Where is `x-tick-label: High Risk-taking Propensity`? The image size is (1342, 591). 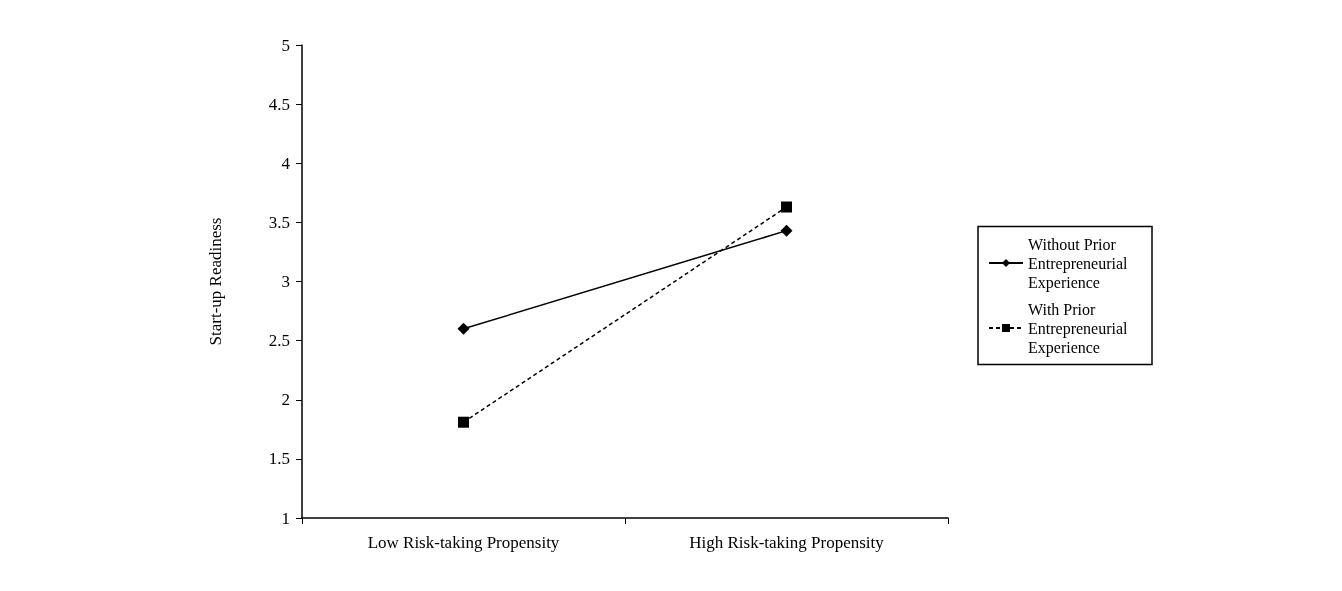 x-tick-label: High Risk-taking Propensity is located at coordinates (787, 542).